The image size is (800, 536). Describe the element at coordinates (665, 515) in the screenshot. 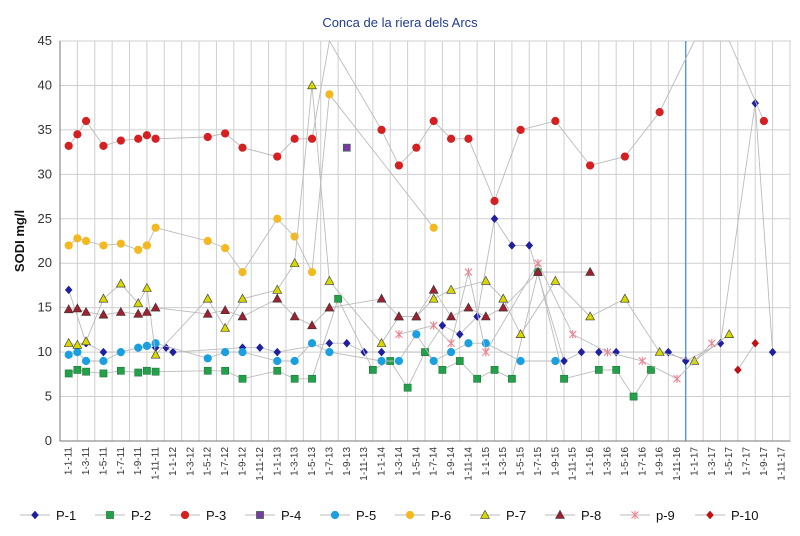

I see `legend-label: p-9` at that location.